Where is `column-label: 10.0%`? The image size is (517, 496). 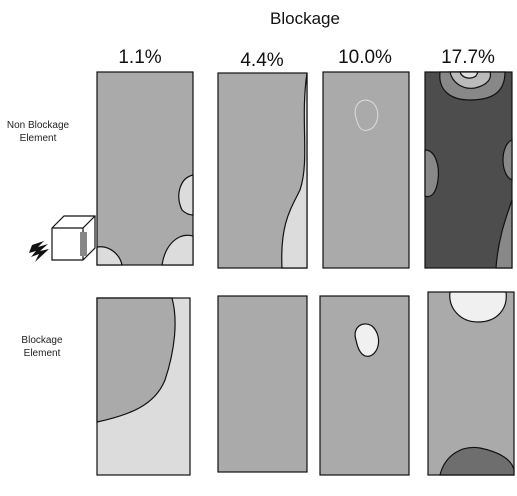 column-label: 10.0% is located at coordinates (365, 57).